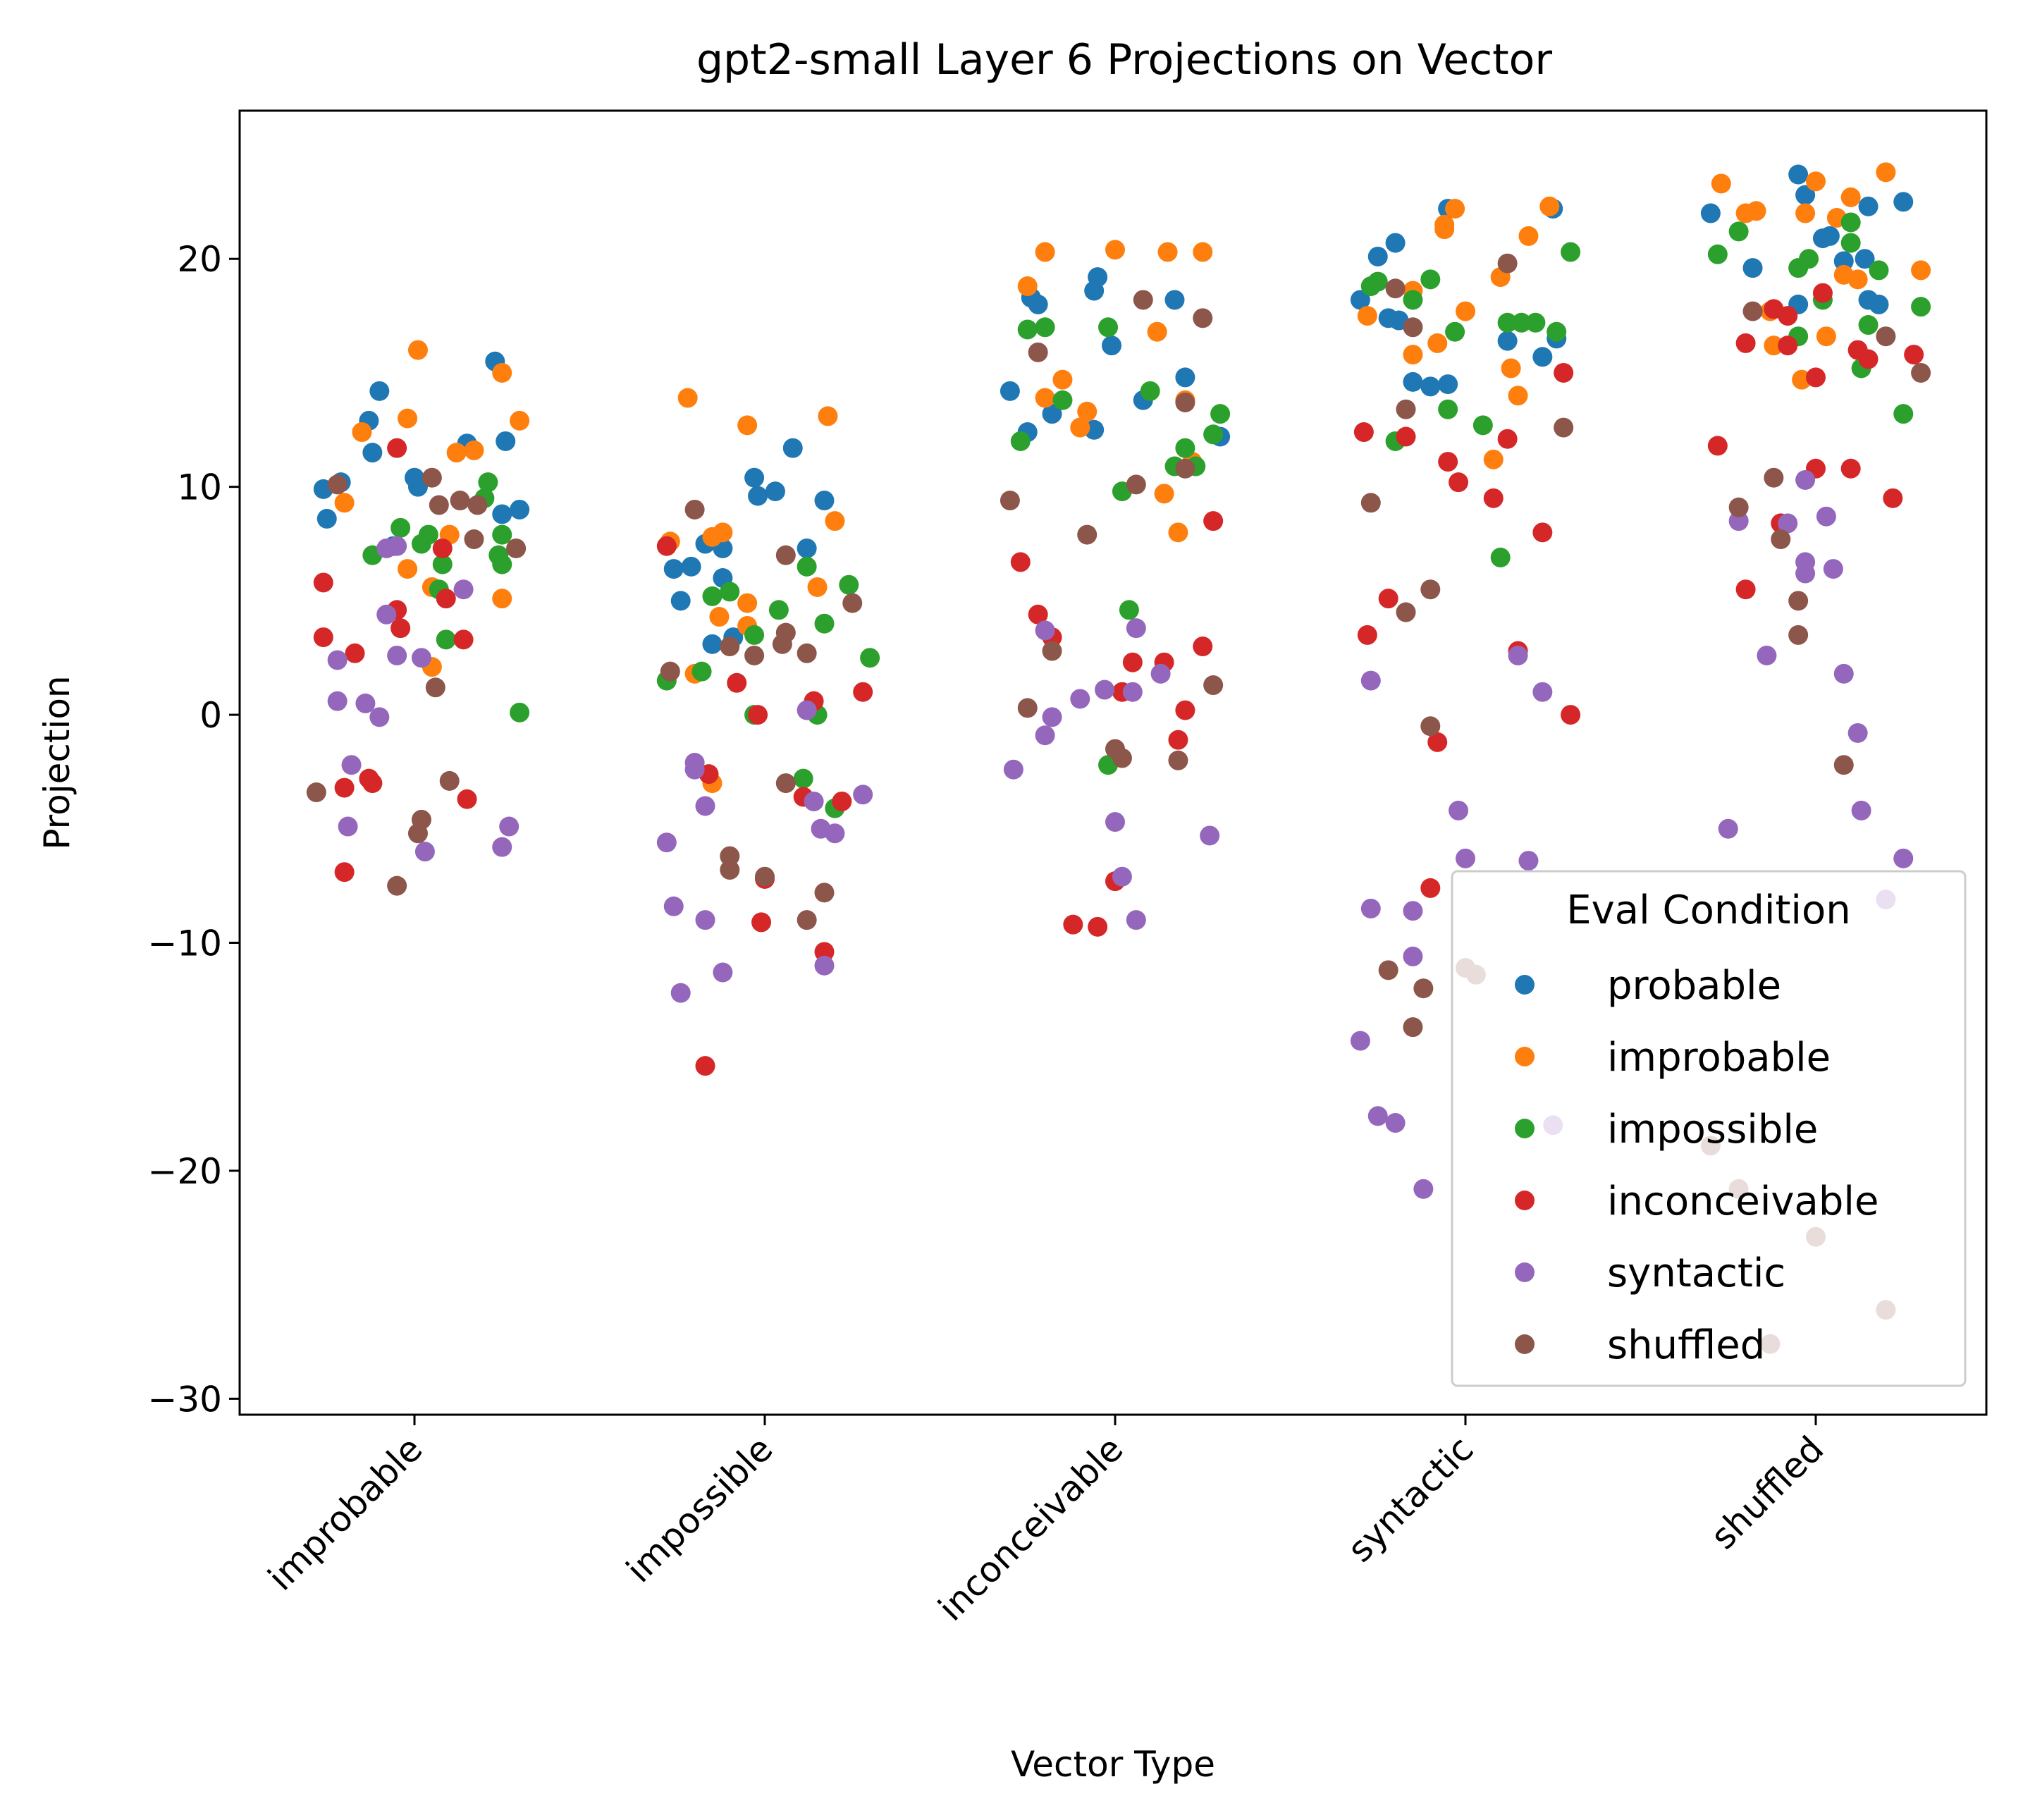 The image size is (2023, 1820). I want to click on legend-label-syntactic: syntactic, so click(1696, 1273).